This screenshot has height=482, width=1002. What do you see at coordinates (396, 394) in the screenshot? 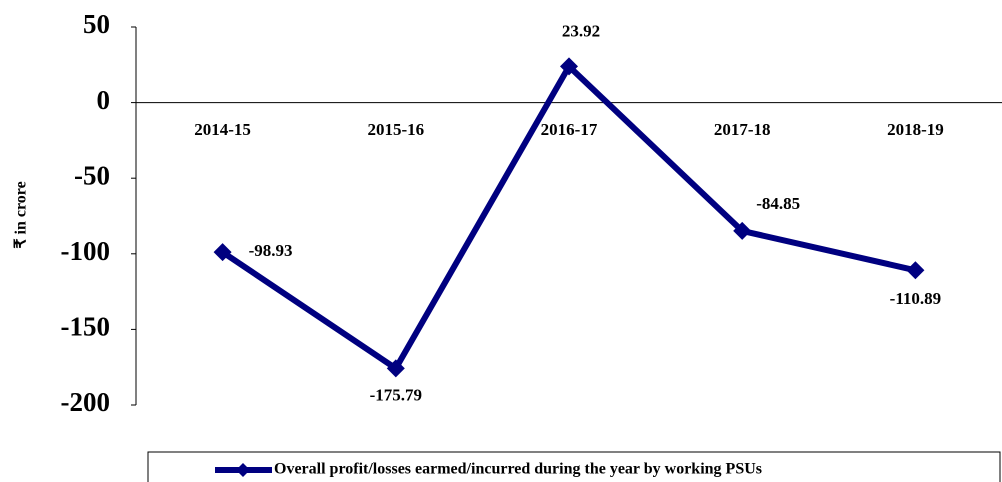
I see `data-label: -175.79` at bounding box center [396, 394].